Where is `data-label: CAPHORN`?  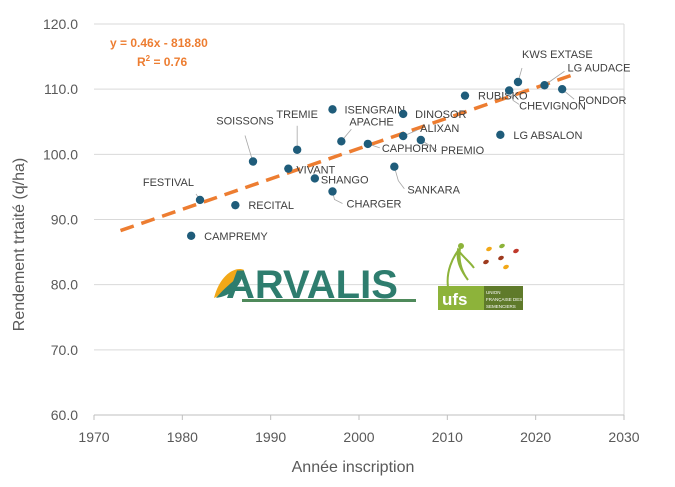 data-label: CAPHORN is located at coordinates (409, 149).